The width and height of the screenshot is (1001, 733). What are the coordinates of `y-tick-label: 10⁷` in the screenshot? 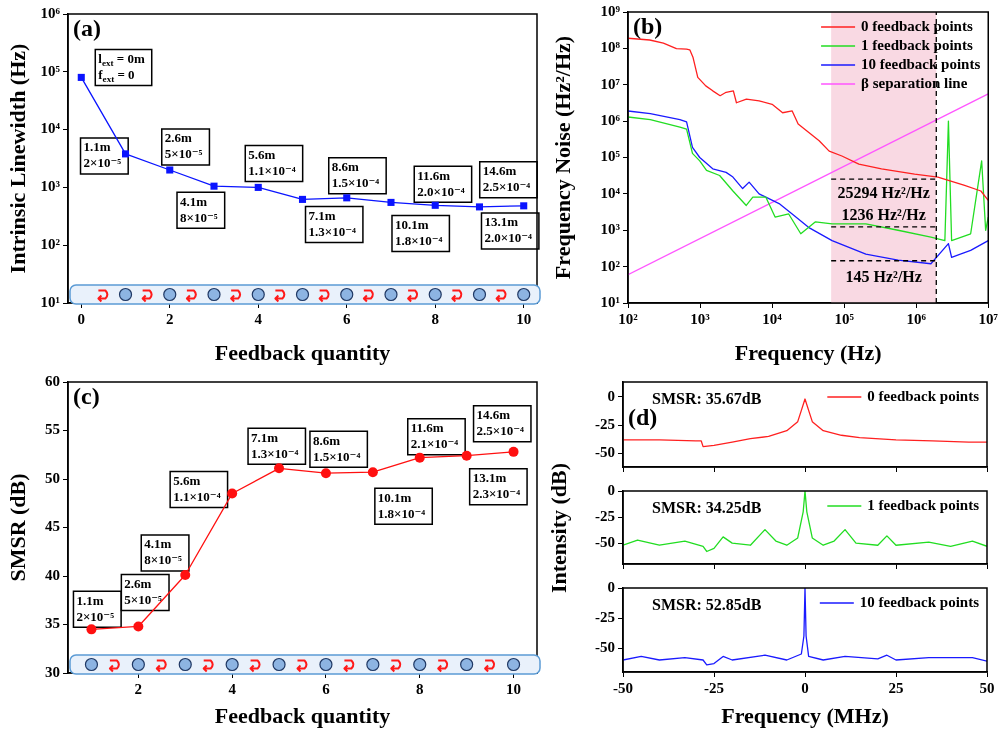 It's located at (610, 83).